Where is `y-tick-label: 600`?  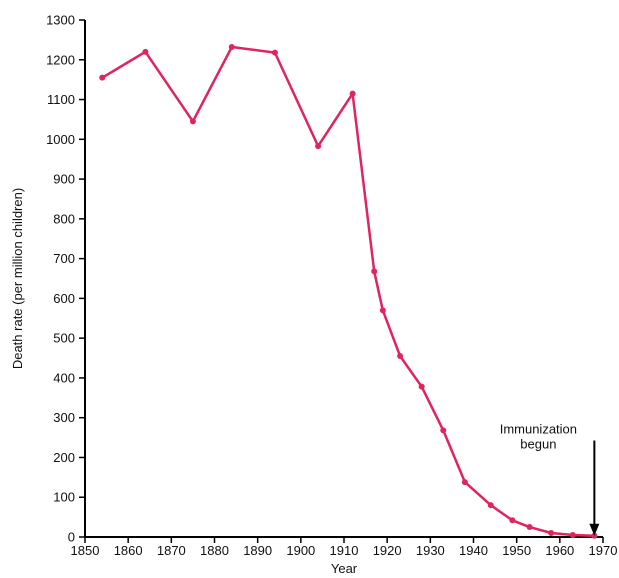
y-tick-label: 600 is located at coordinates (64, 298).